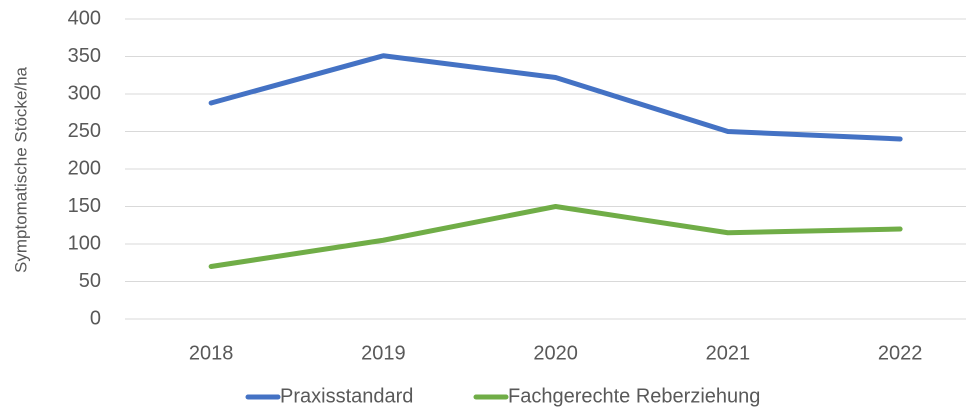 Image resolution: width=976 pixels, height=412 pixels. What do you see at coordinates (84, 243) in the screenshot?
I see `y-tick-label: 100` at bounding box center [84, 243].